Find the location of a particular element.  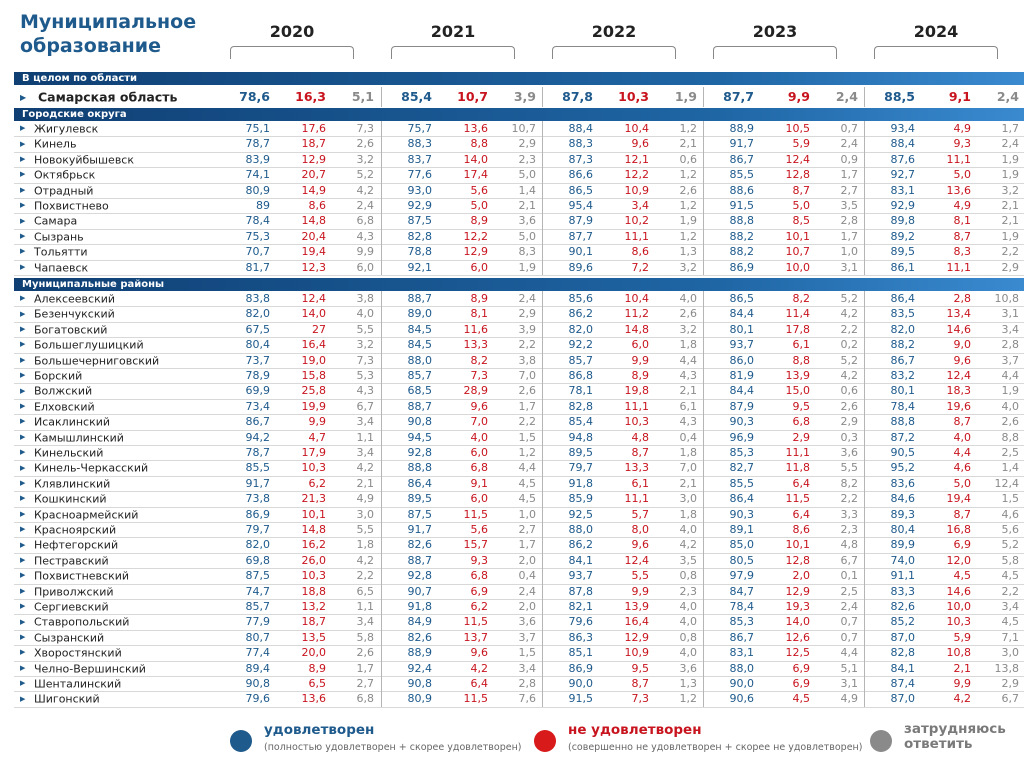

year-cell-group: 82,0 14,6 3,4 is located at coordinates (944, 329).